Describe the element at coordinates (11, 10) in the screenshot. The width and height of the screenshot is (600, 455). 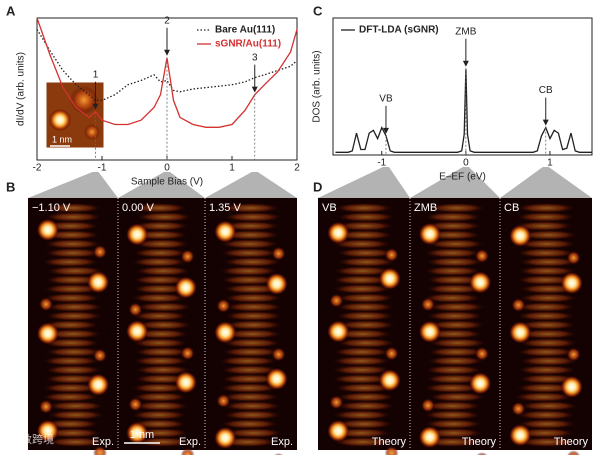
I see `panel-letter: A` at that location.